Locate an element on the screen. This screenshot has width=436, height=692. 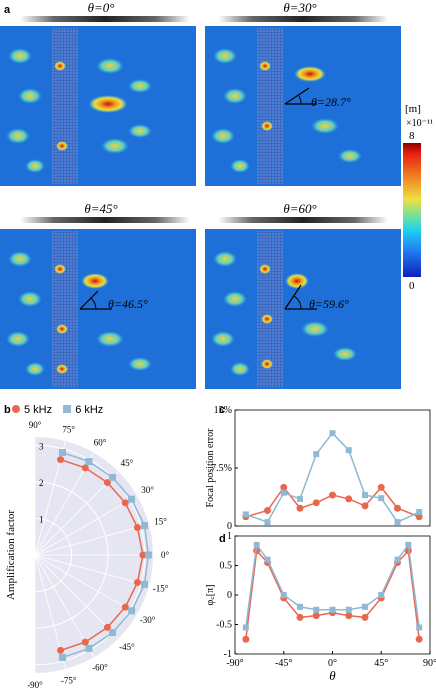
polar-radial-tick: 3 is located at coordinates (41, 446).